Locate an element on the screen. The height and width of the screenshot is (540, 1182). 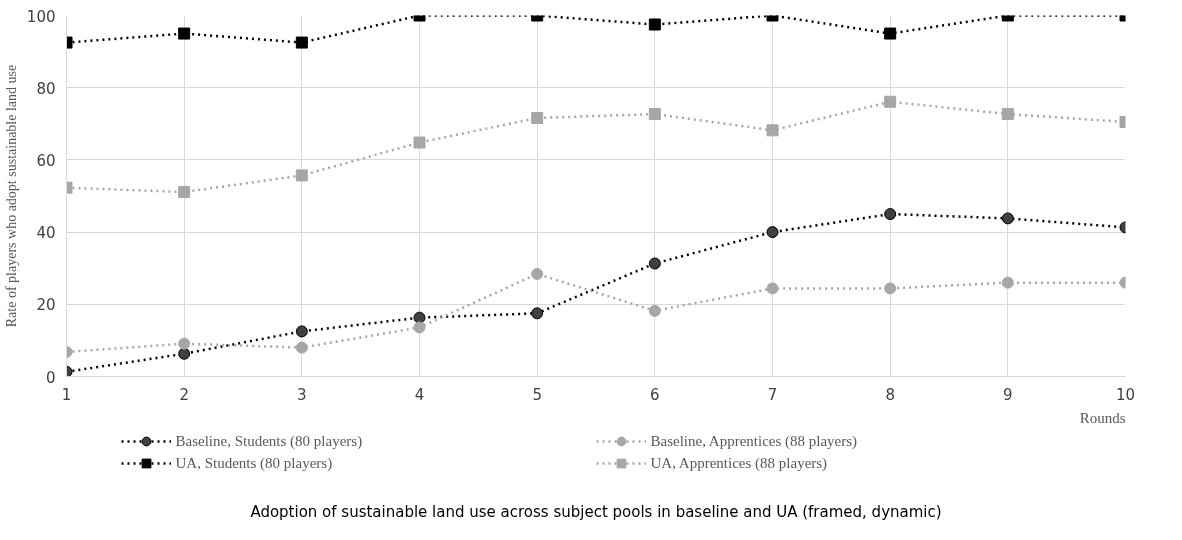
x-tick-label: 1 is located at coordinates (66, 394).